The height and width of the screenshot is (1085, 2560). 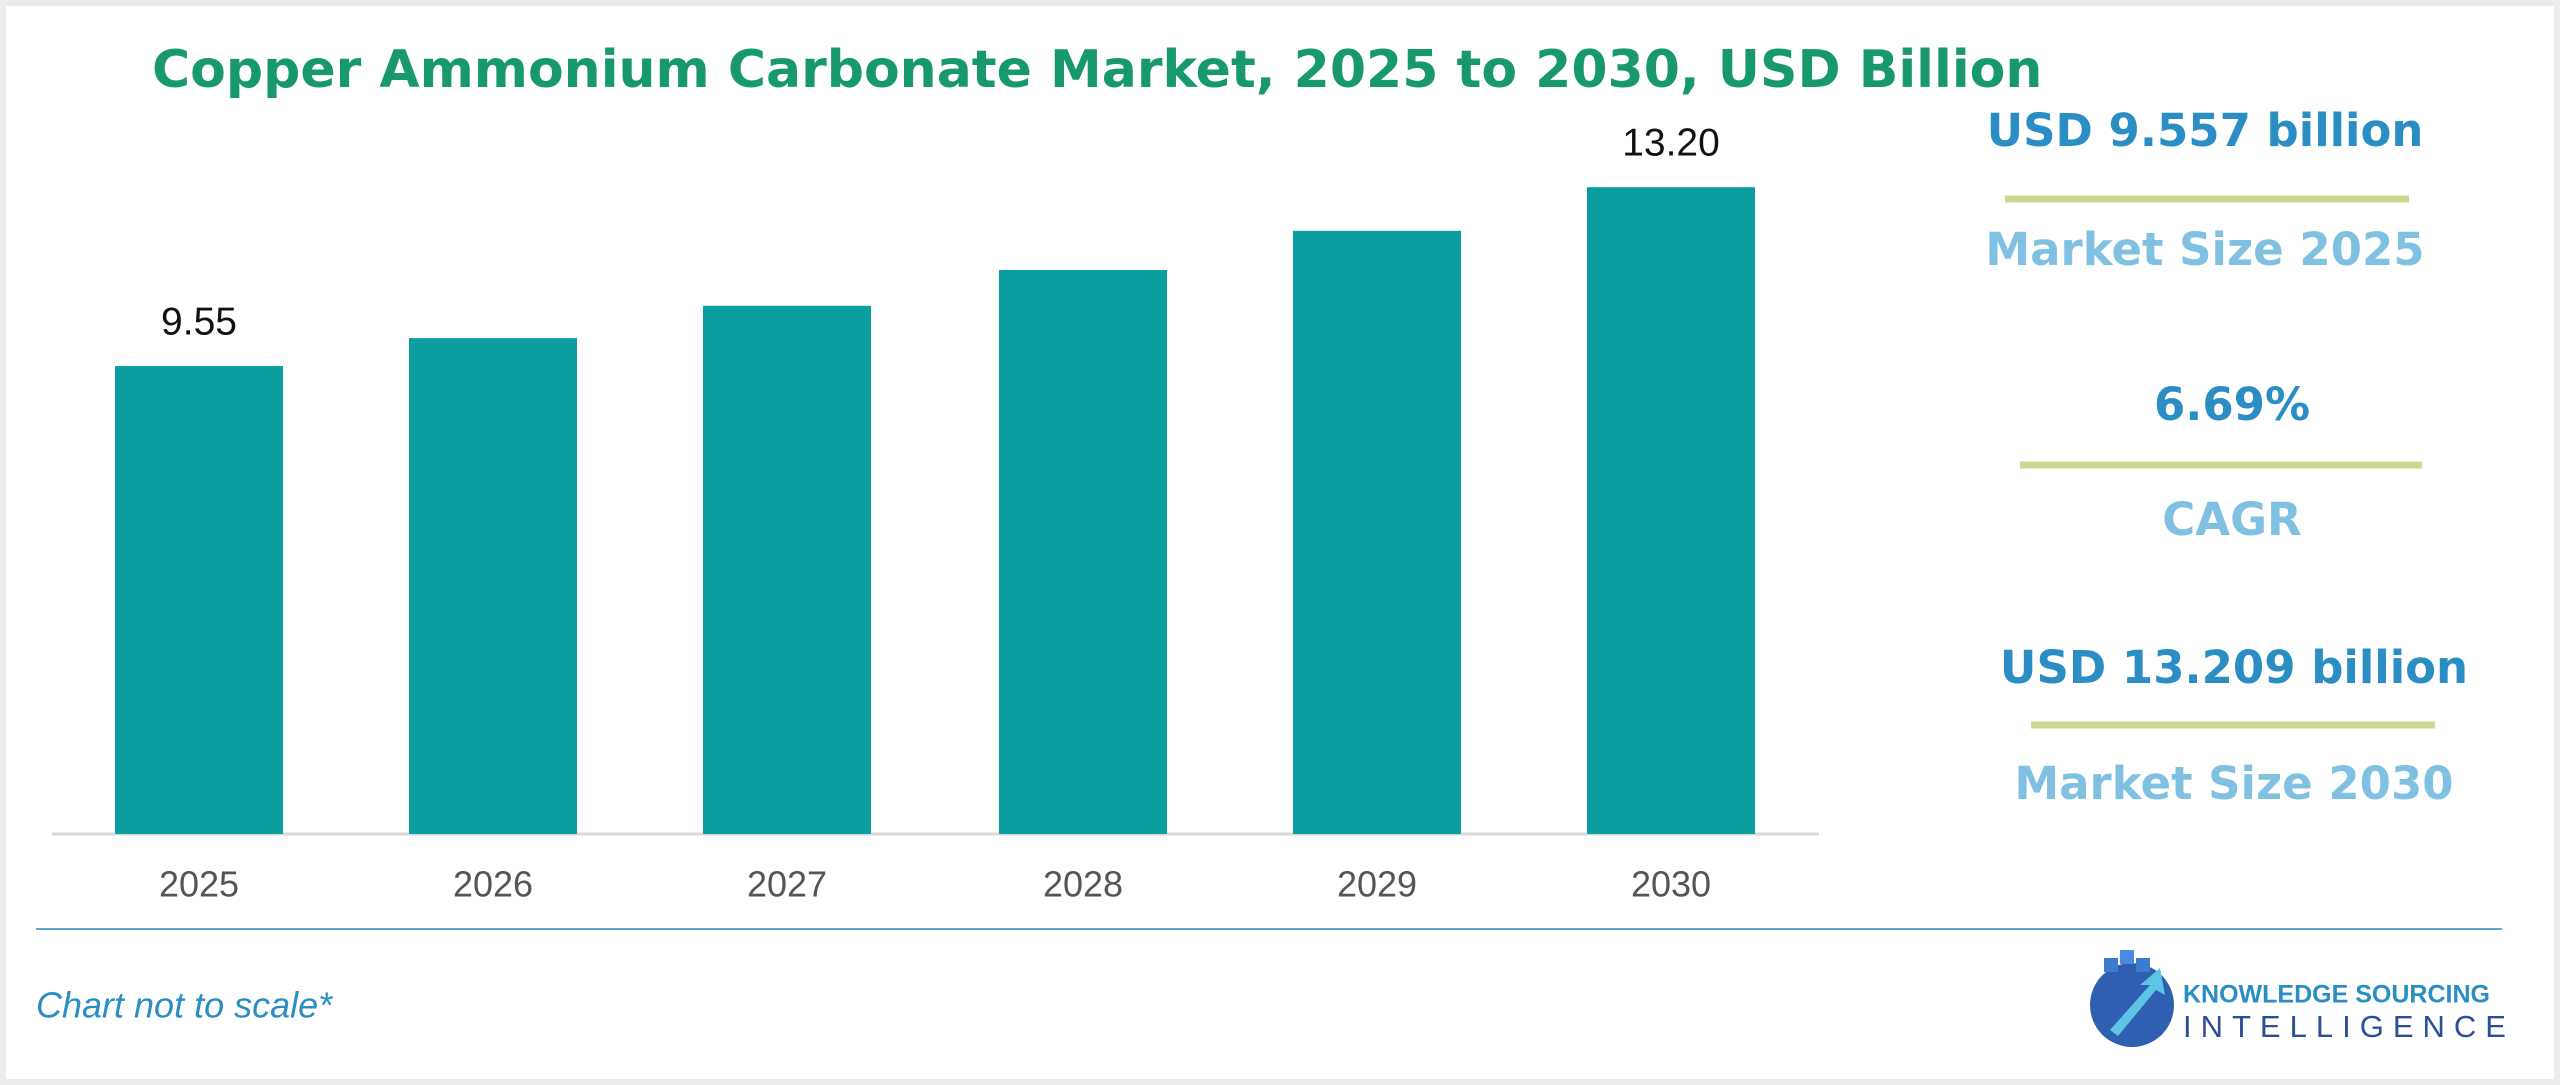 I want to click on stat-label: Market Size 2030, so click(x=2233, y=783).